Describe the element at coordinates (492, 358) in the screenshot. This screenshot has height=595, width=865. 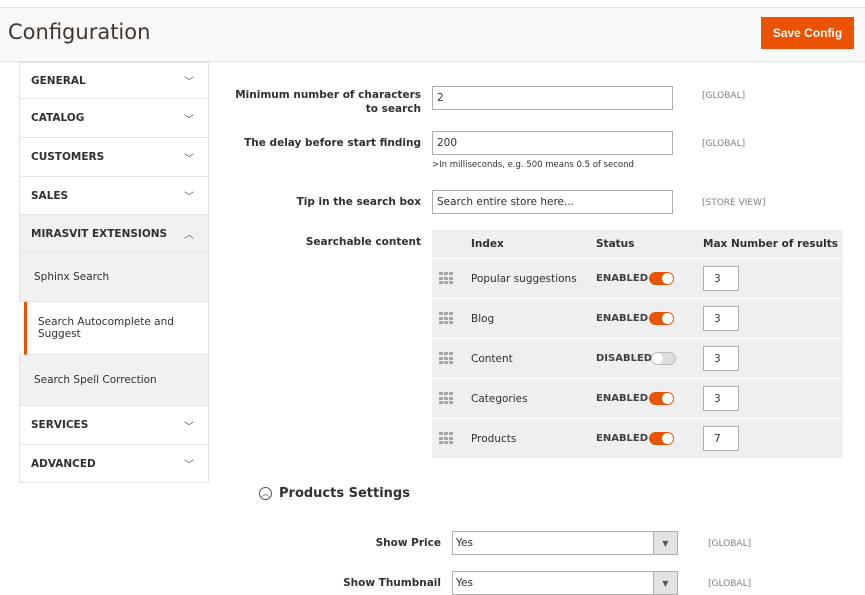
I see `index-name: Content` at that location.